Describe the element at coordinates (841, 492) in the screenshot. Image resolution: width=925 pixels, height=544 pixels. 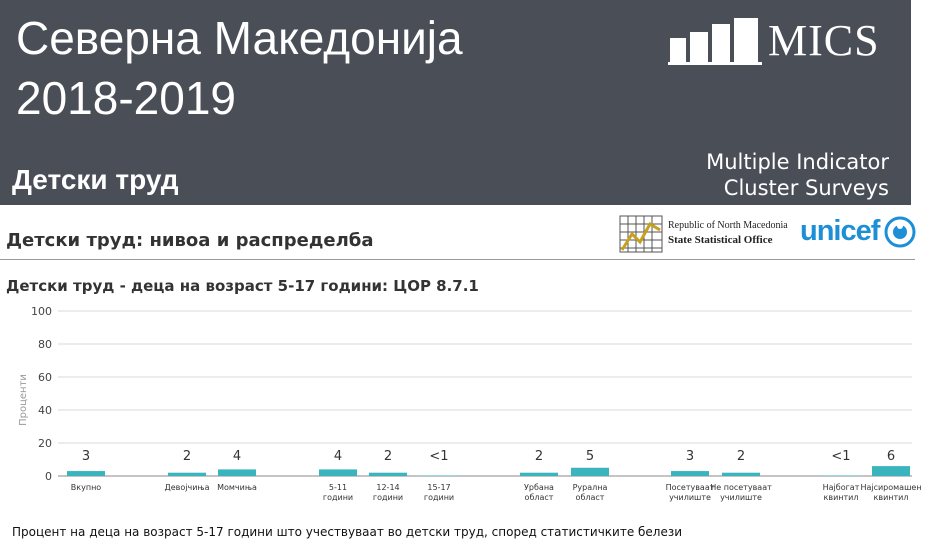
I see `x-tick-label: Најбогат квинтил` at that location.